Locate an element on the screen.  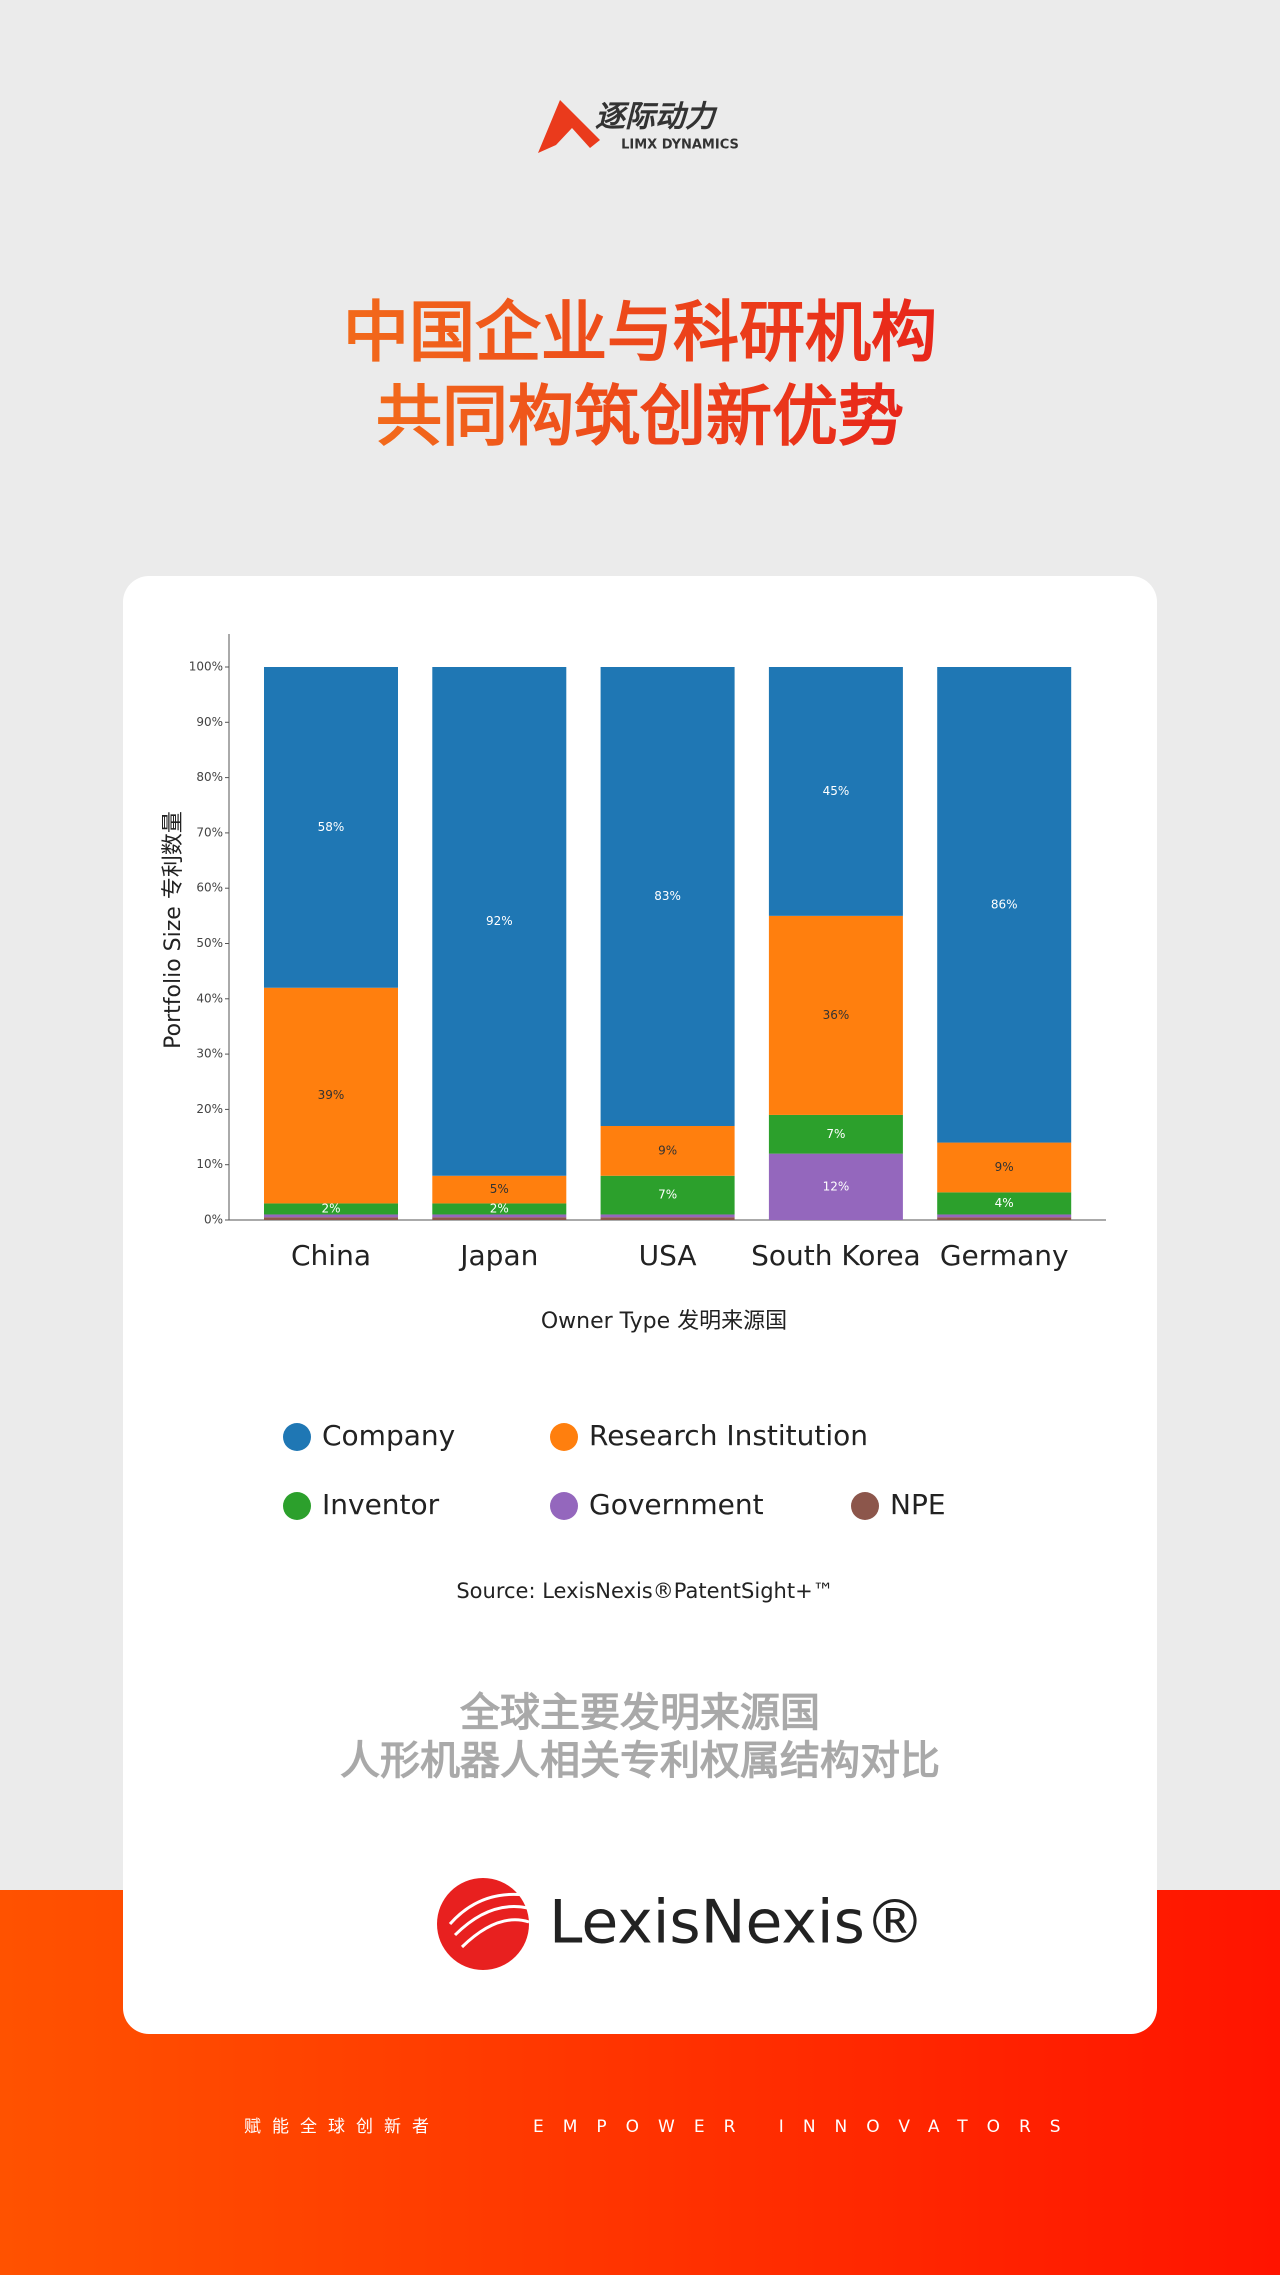
logo-sub: LIMX DYNAMICS is located at coordinates (680, 145).